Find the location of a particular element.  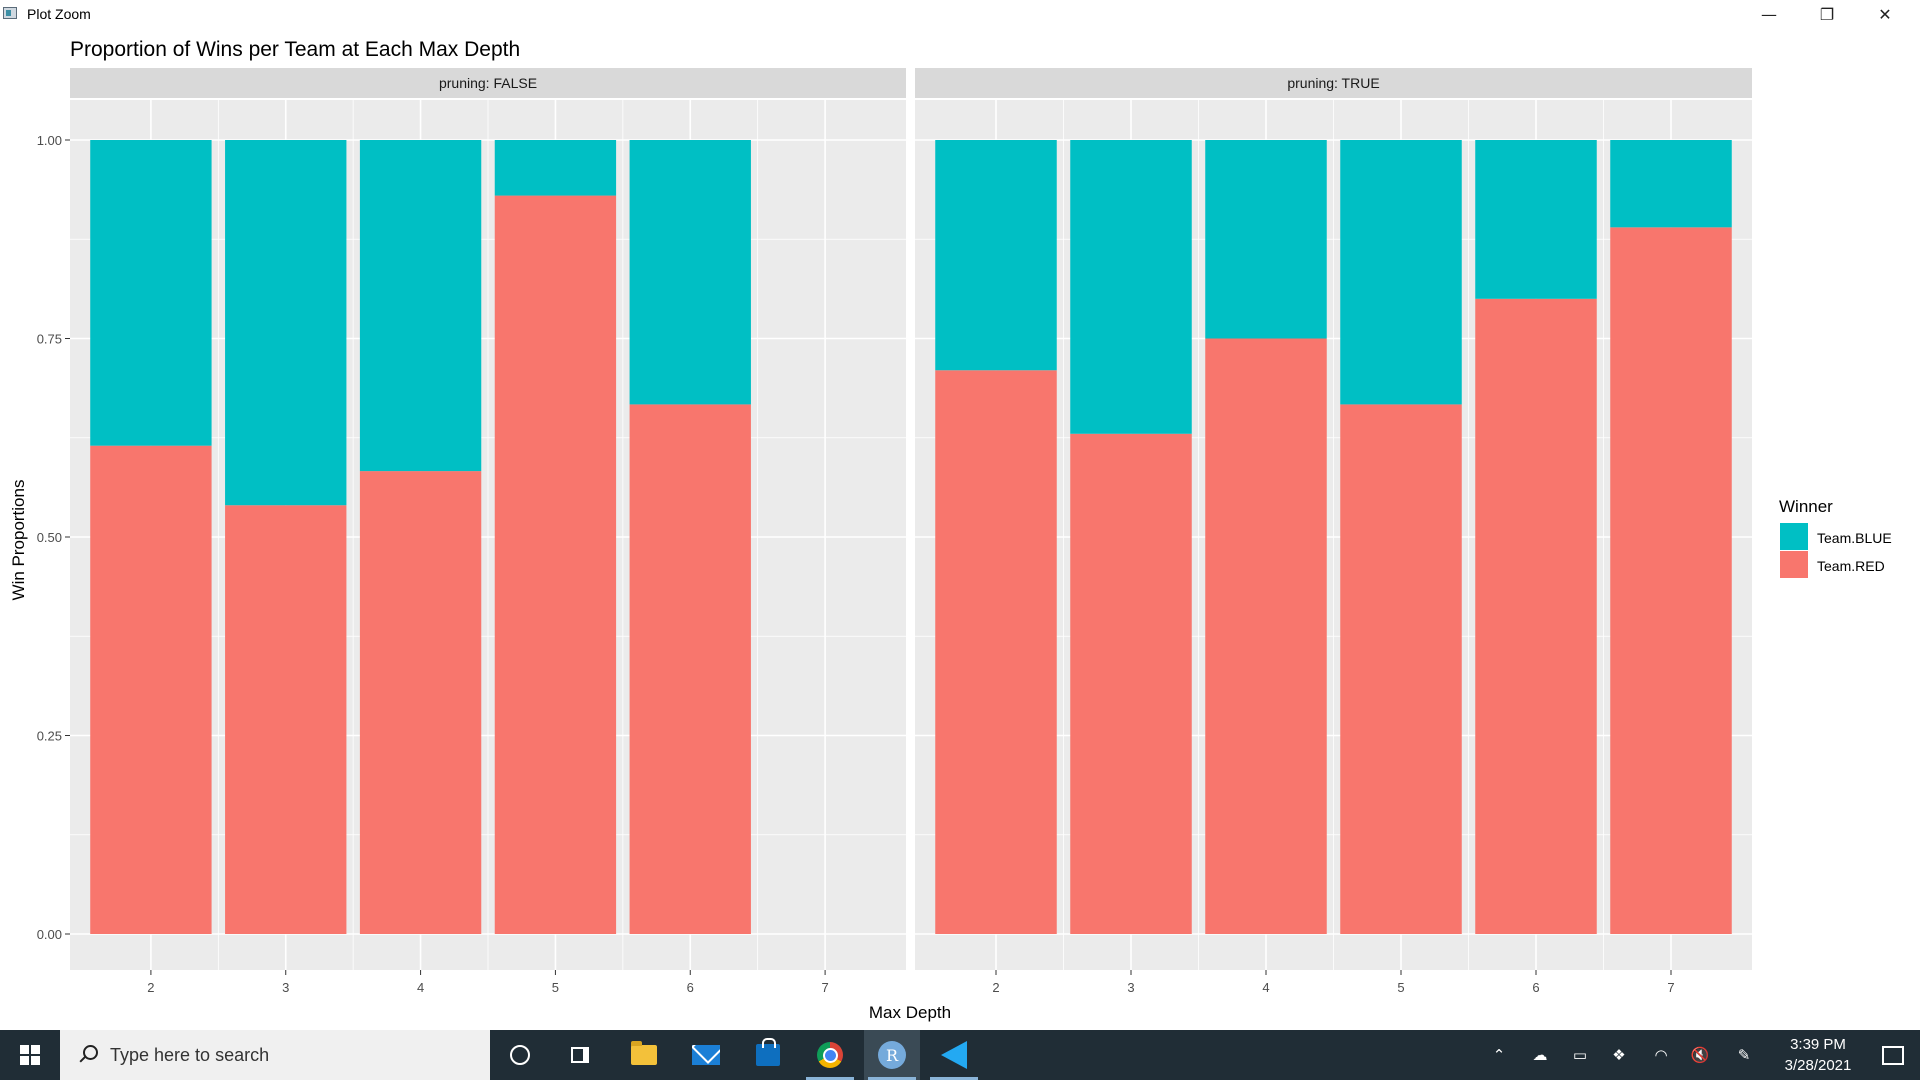

legend-title: Winner is located at coordinates (1806, 506).